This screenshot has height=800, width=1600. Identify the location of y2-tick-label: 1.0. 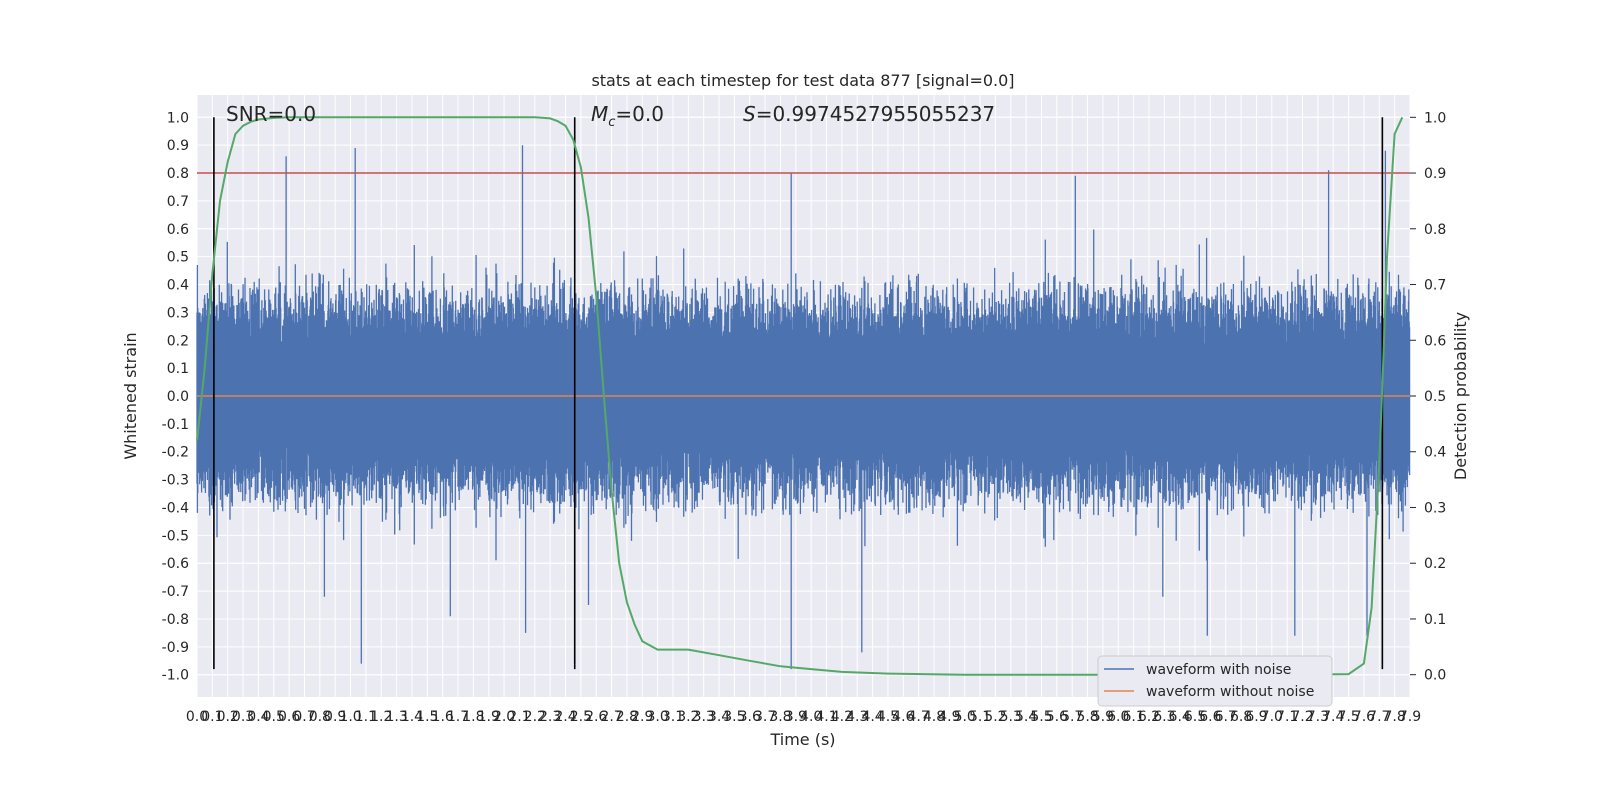
(1435, 118).